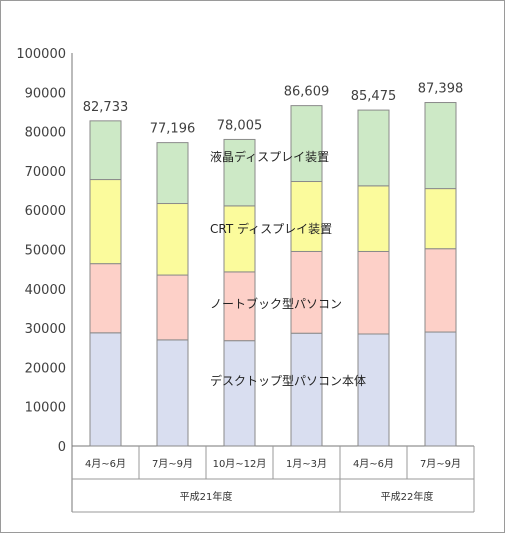 The image size is (505, 534). What do you see at coordinates (240, 464) in the screenshot?
I see `category-label: 10月~12月` at bounding box center [240, 464].